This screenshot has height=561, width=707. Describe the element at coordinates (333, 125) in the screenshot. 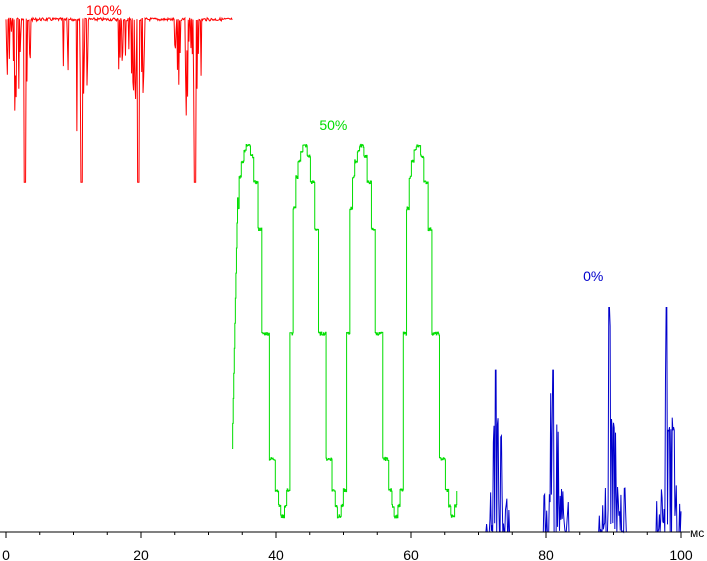

I see `series-label: 50%` at that location.